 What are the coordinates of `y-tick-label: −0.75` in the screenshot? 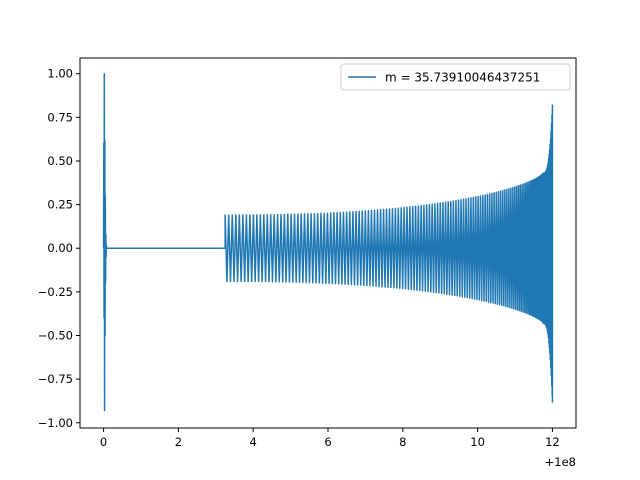 It's located at (55, 379).